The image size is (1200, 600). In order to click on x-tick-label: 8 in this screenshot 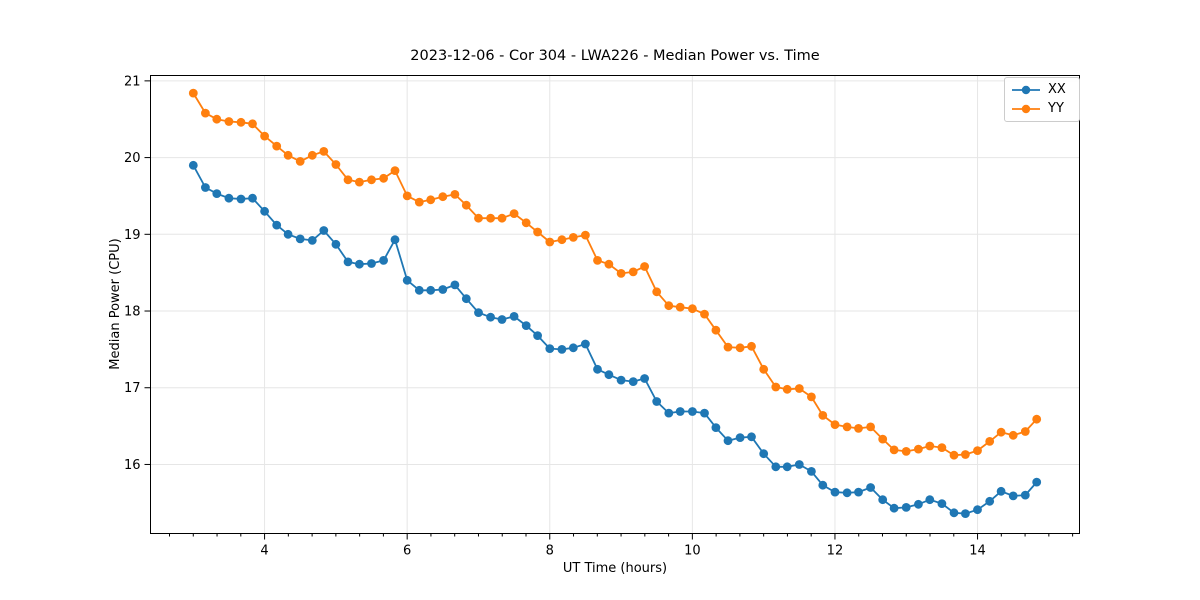, I will do `click(550, 551)`.